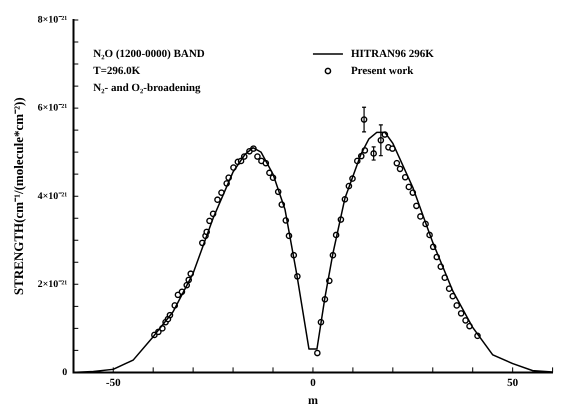 Image resolution: width=566 pixels, height=417 pixels. Describe the element at coordinates (313, 399) in the screenshot. I see `x-axis-title: m` at that location.